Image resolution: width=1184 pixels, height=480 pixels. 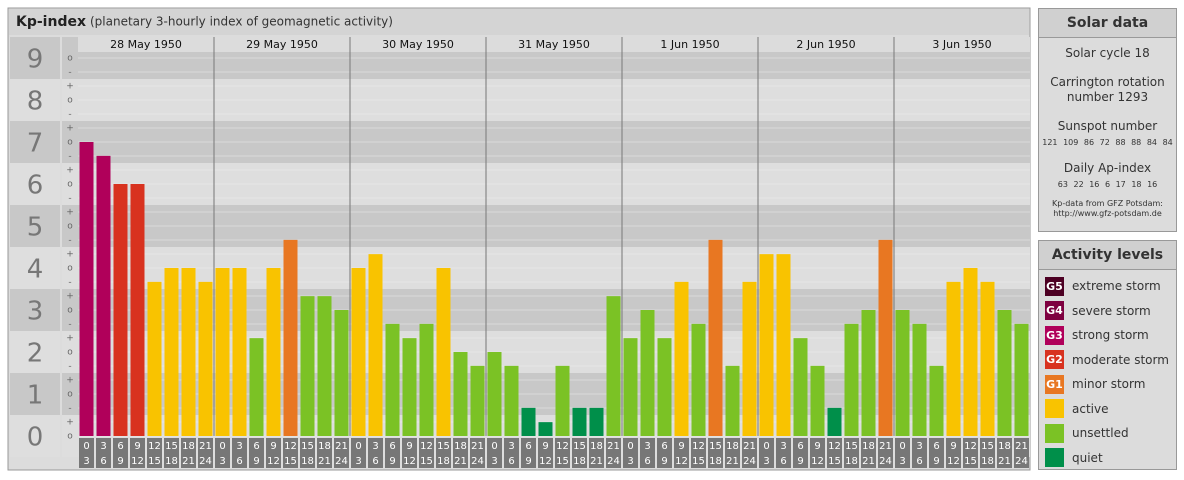 I want to click on date-label: 1 Jun 1950, so click(x=689, y=44).